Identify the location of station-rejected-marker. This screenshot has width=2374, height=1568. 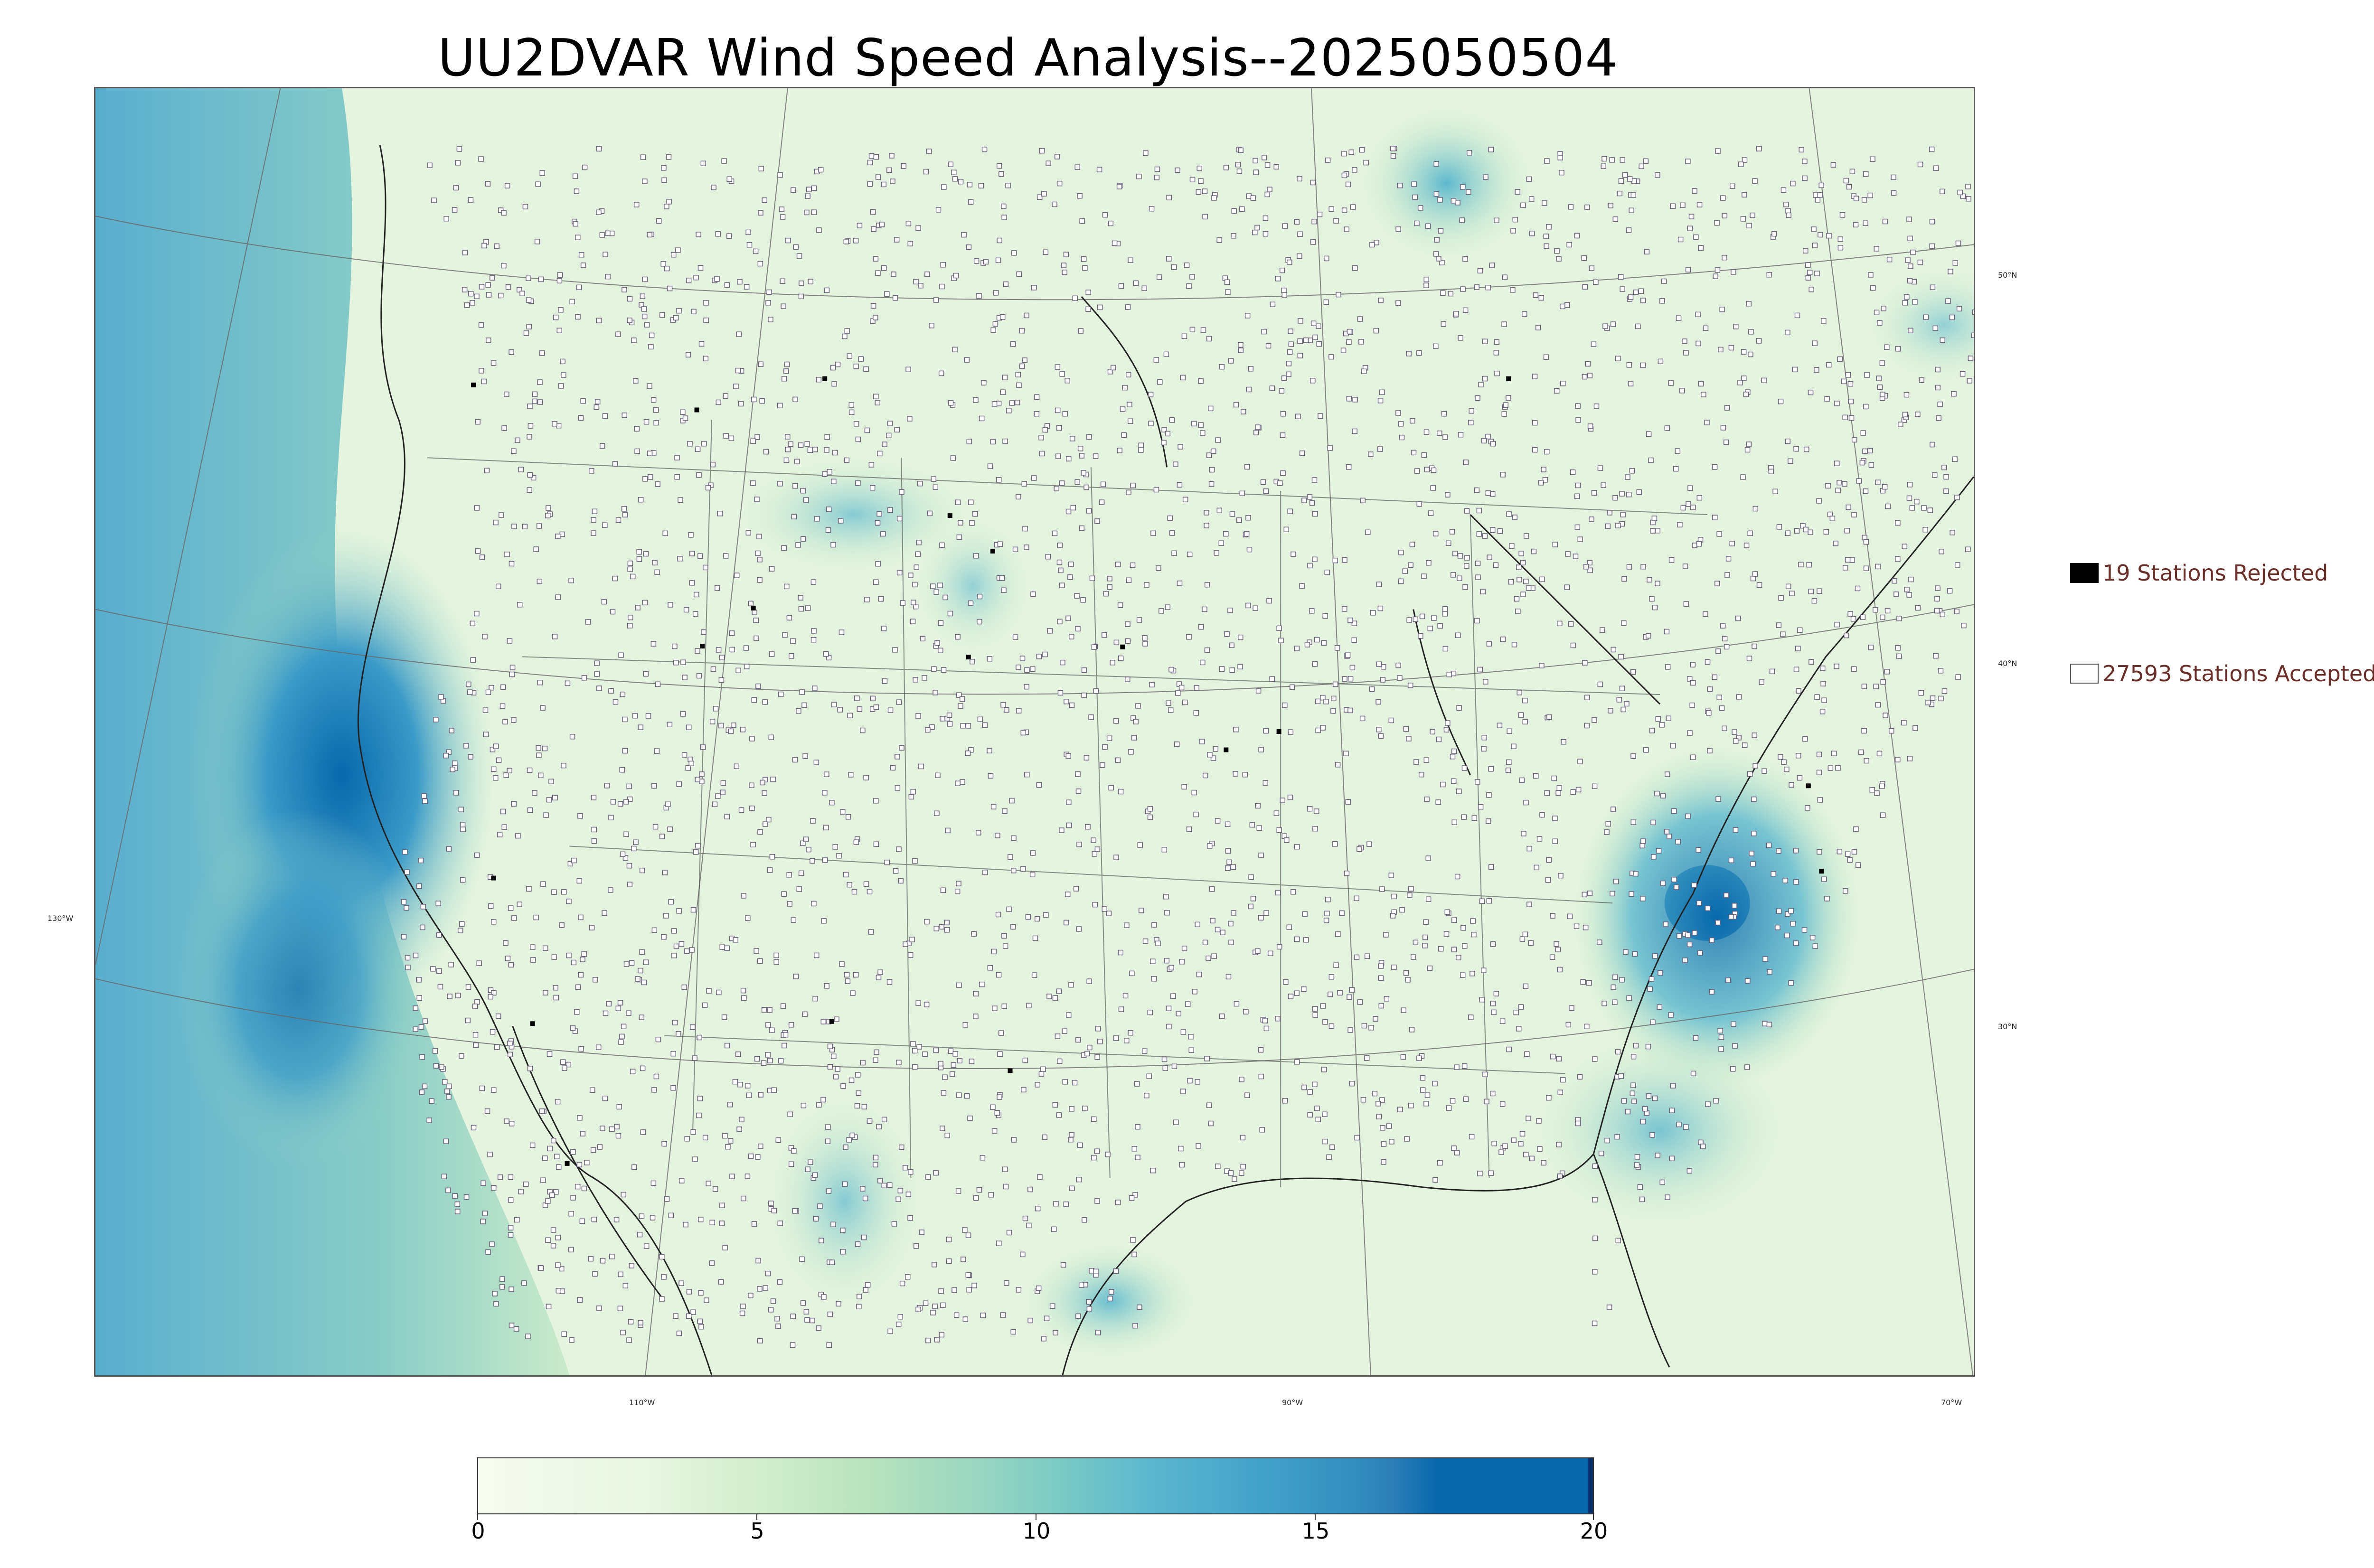
(493, 878).